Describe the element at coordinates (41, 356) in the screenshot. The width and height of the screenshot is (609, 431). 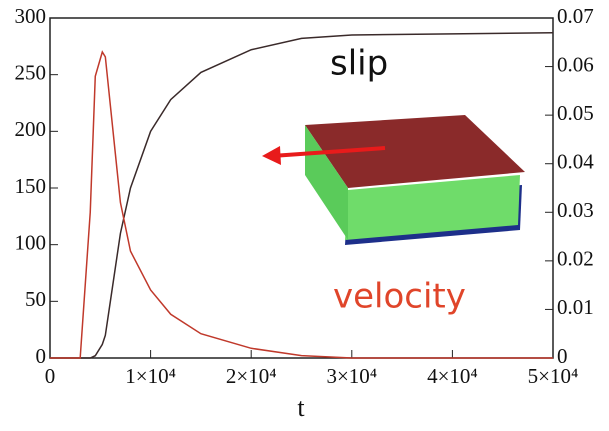
I see `y-tick-label: 0` at that location.